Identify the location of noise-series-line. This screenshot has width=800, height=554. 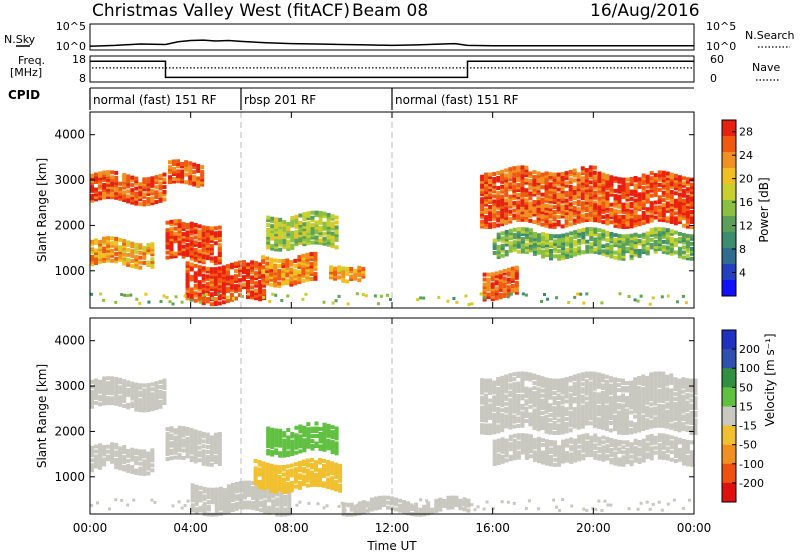
(391, 43).